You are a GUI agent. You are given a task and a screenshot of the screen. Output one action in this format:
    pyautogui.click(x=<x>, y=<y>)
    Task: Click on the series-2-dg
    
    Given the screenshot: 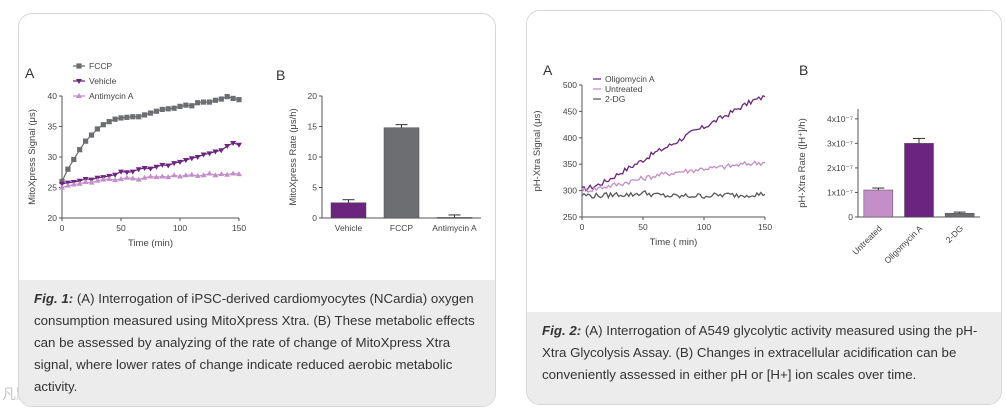 What is the action you would take?
    pyautogui.click(x=673, y=195)
    